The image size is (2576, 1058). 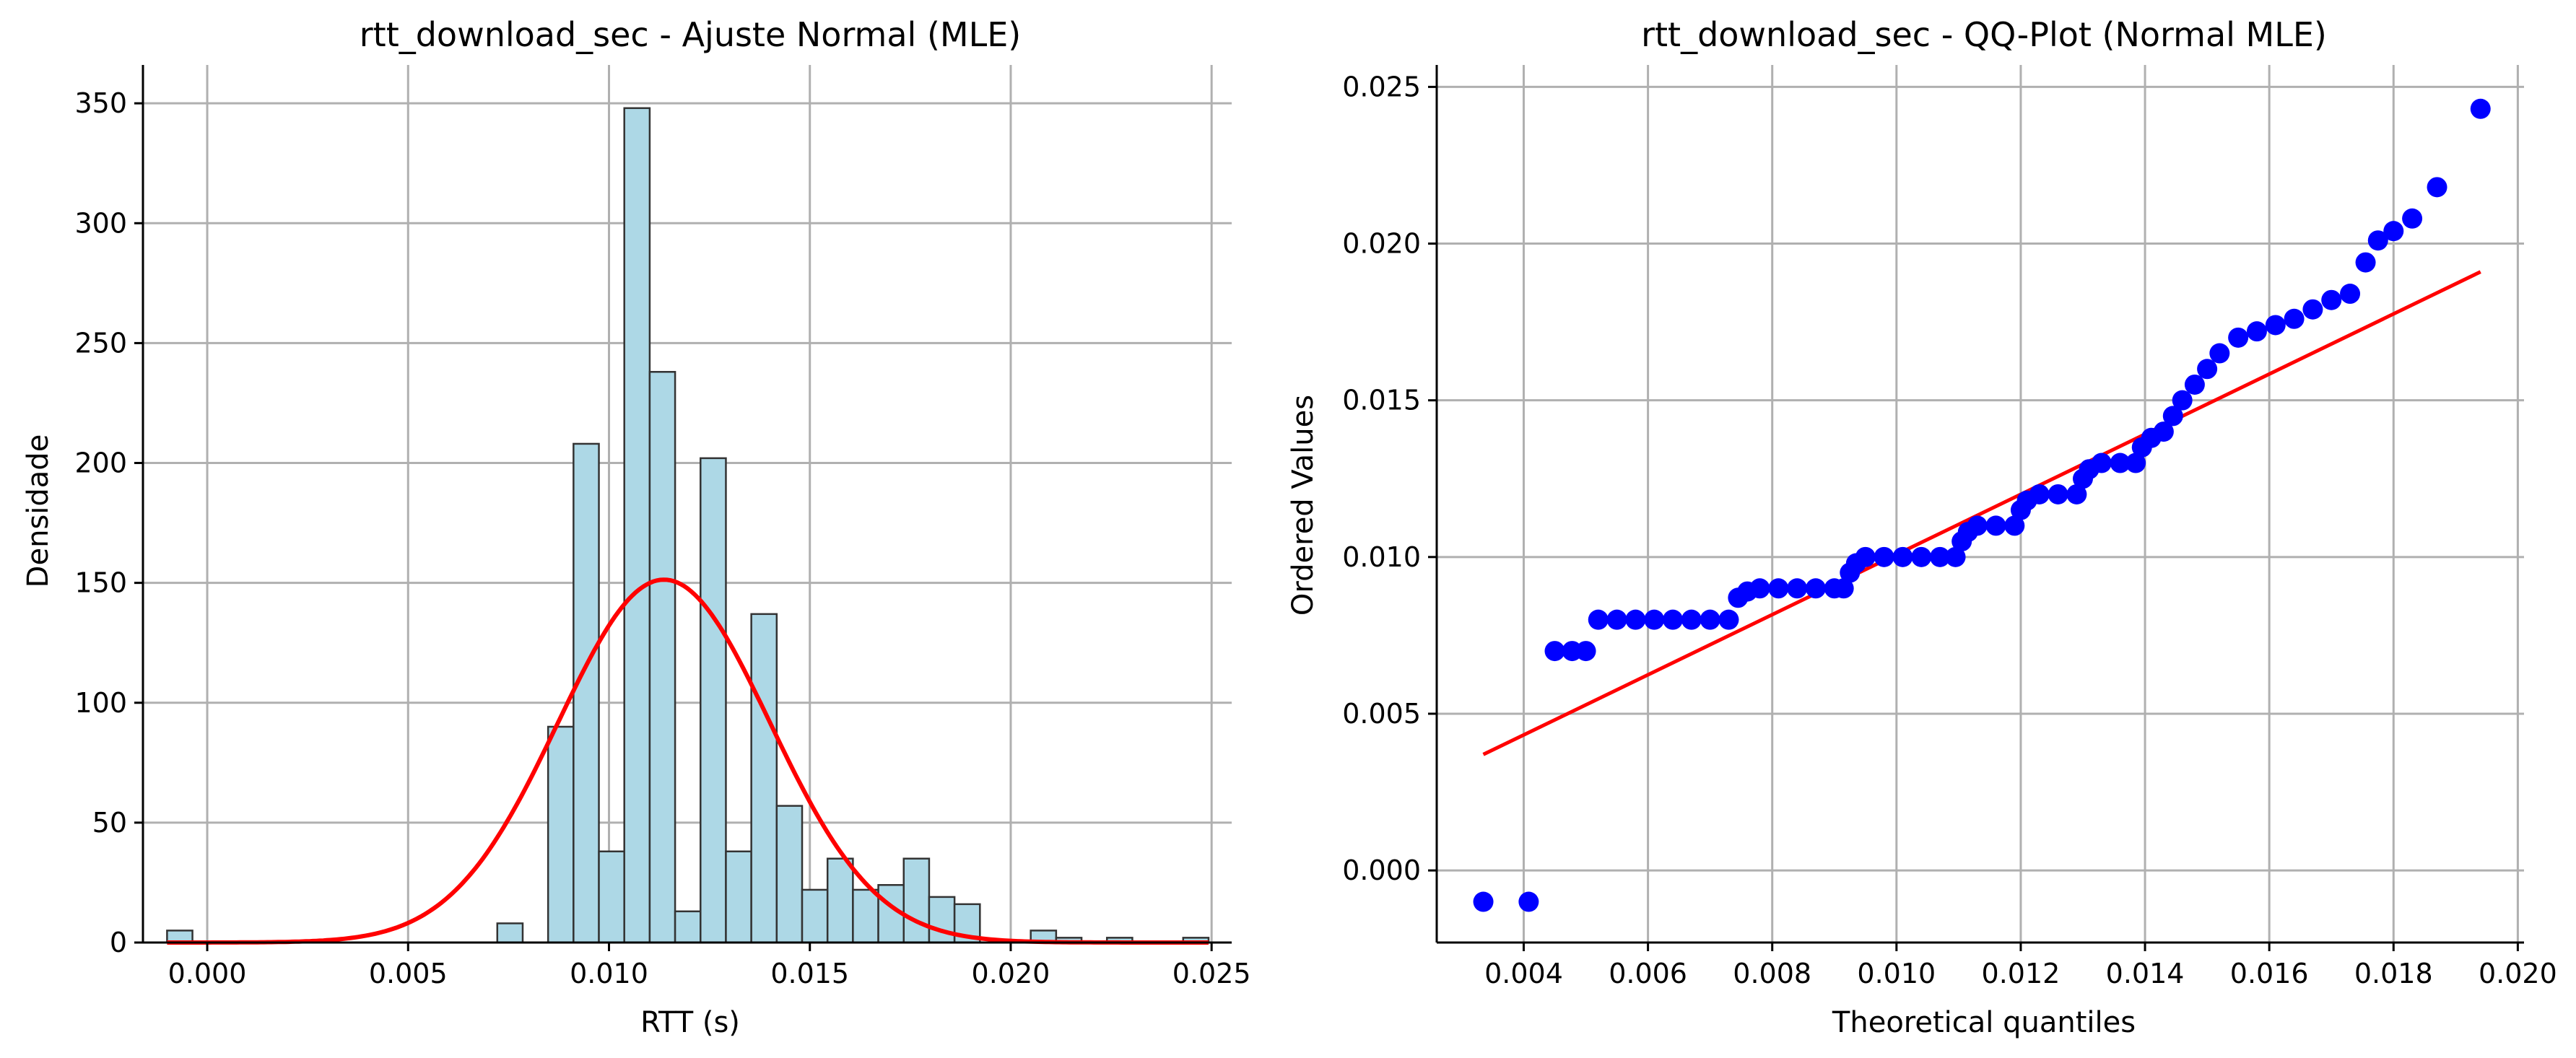 I want to click on histogram-title: rtt_download_sec - Ajuste Normal (MLE), so click(x=690, y=34).